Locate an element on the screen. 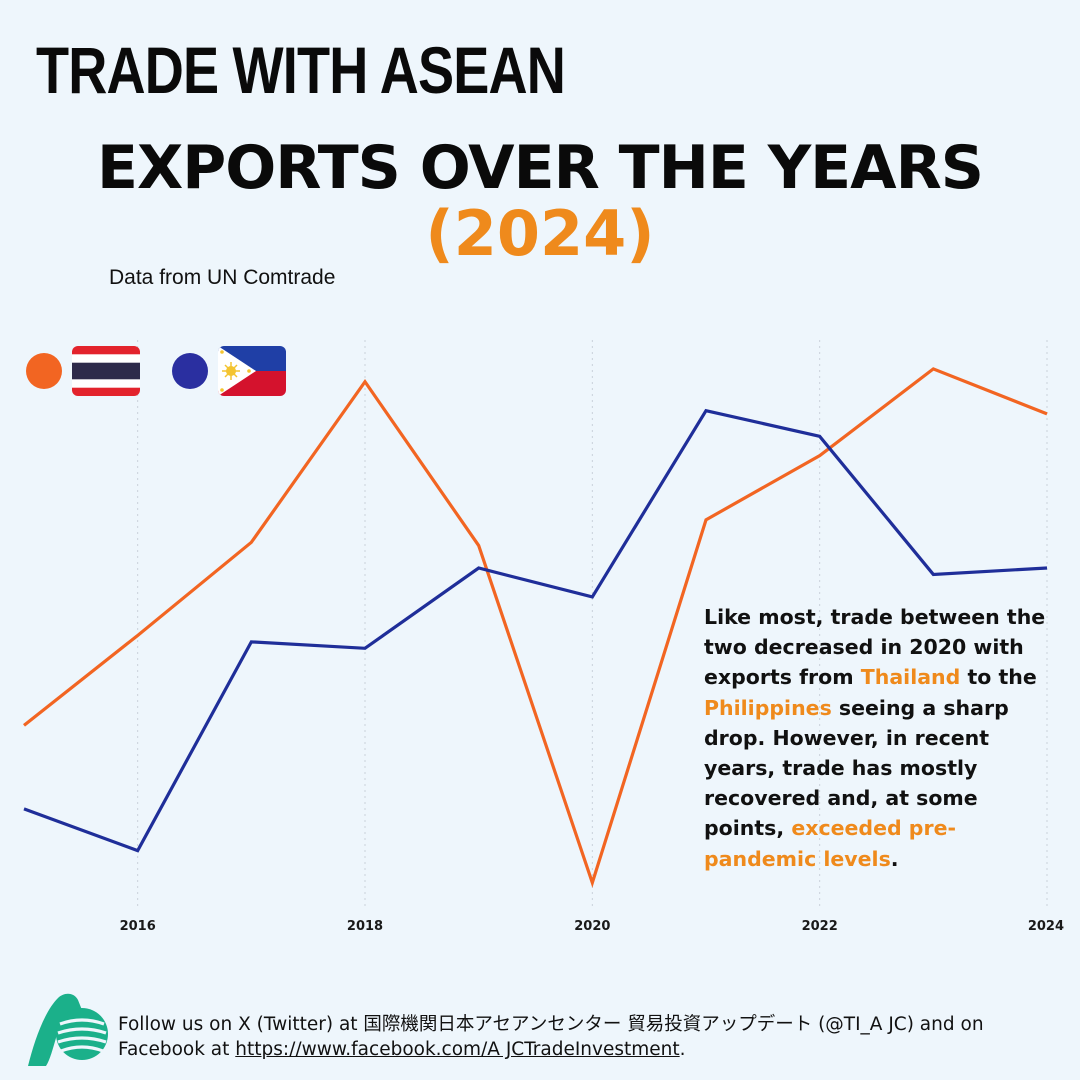 This screenshot has height=1080, width=1080. x-tick-label: 2018 is located at coordinates (365, 926).